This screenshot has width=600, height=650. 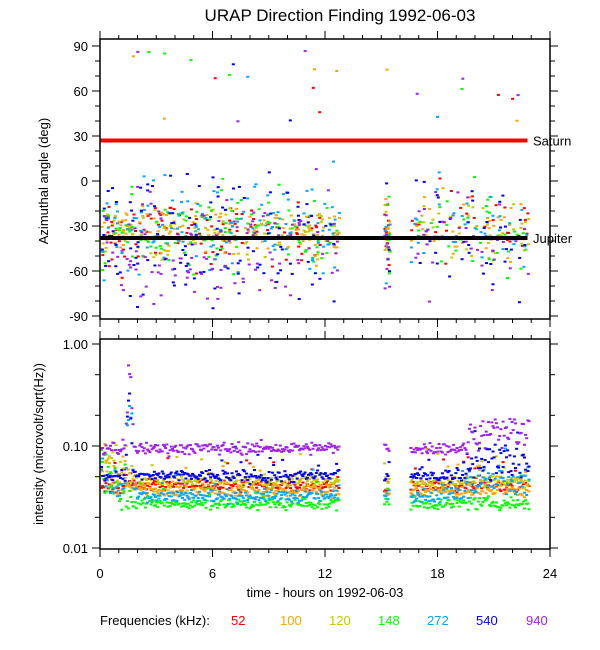 I want to click on azimuth-y-tick-label: -60, so click(x=78, y=271).